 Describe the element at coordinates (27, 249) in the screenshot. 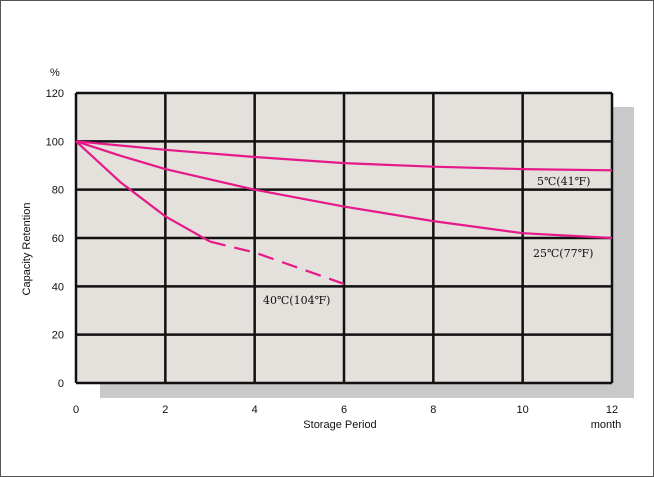

I see `y-axis-title: Capacity Retention` at that location.